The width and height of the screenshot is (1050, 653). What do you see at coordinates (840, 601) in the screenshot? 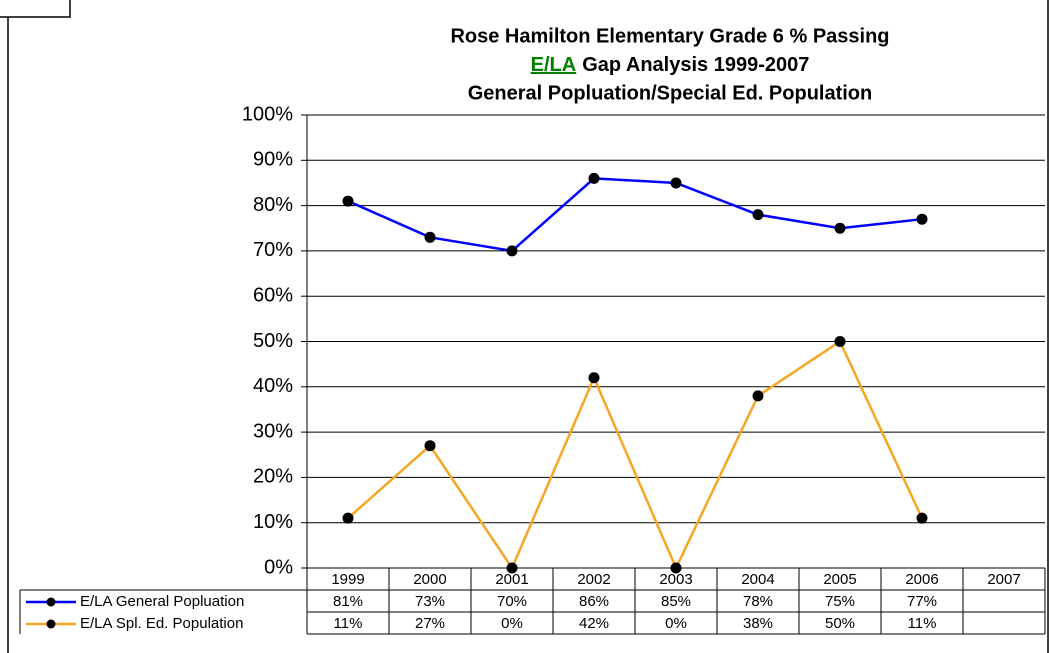
I see `data-label: 75%` at bounding box center [840, 601].